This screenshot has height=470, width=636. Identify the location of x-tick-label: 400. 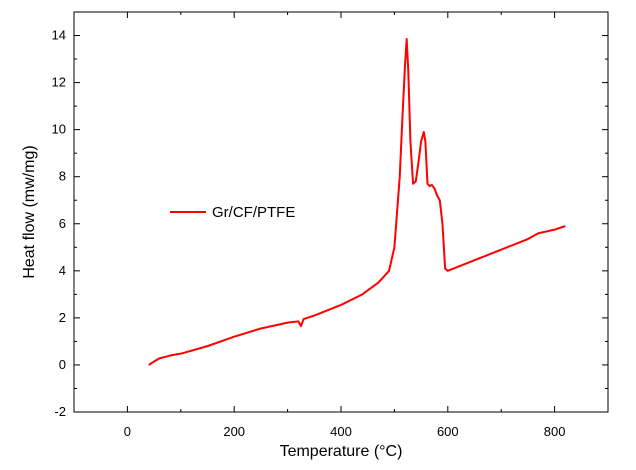
(341, 431).